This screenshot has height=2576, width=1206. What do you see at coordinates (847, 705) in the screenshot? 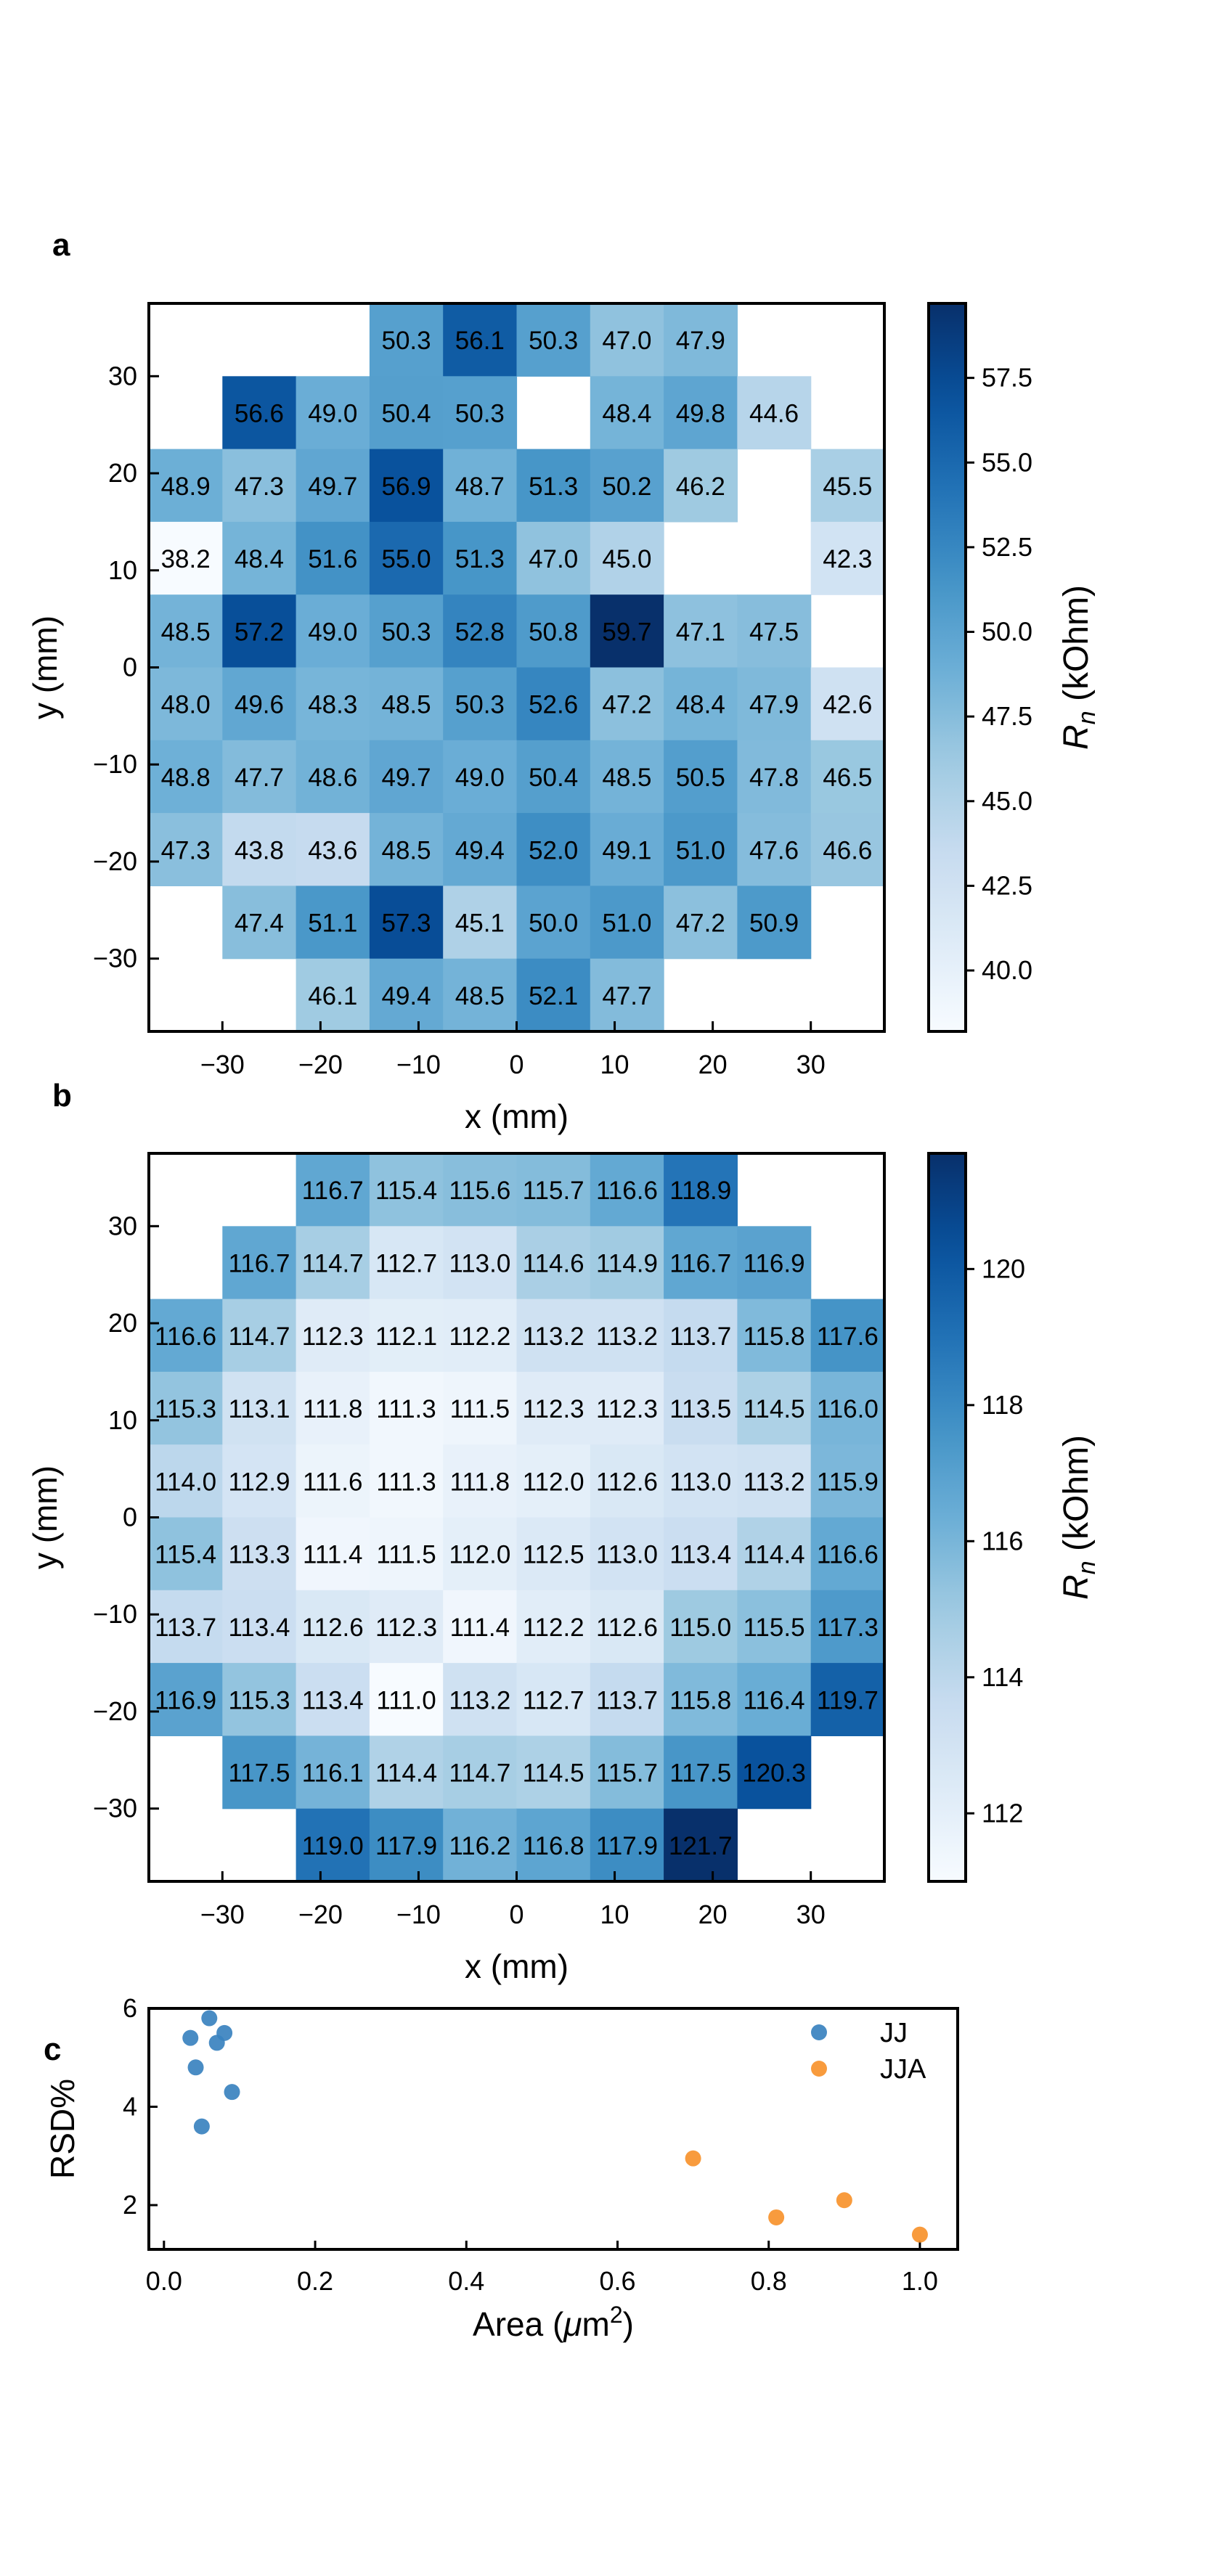
I see `cell-value-label: 42.6` at bounding box center [847, 705].